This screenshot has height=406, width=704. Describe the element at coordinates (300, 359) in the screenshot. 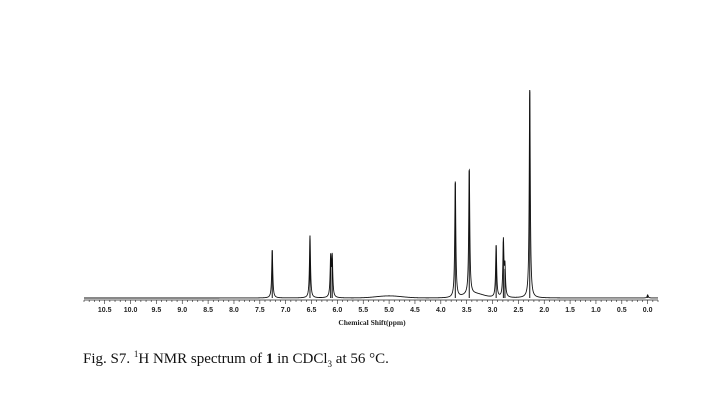

I see `caption-part2: in CDCl` at that location.